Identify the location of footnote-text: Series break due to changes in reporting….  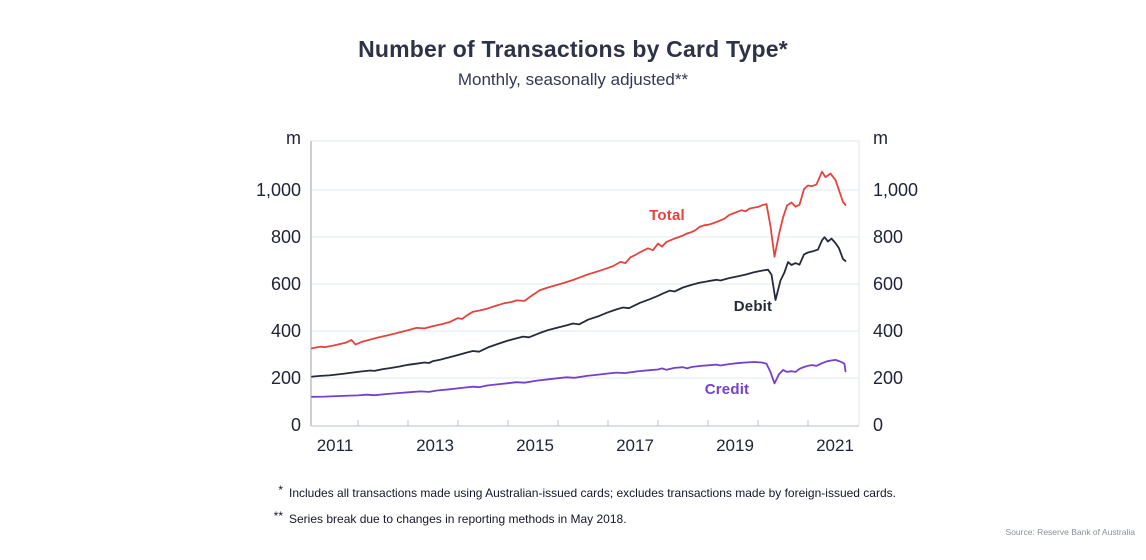
(458, 519).